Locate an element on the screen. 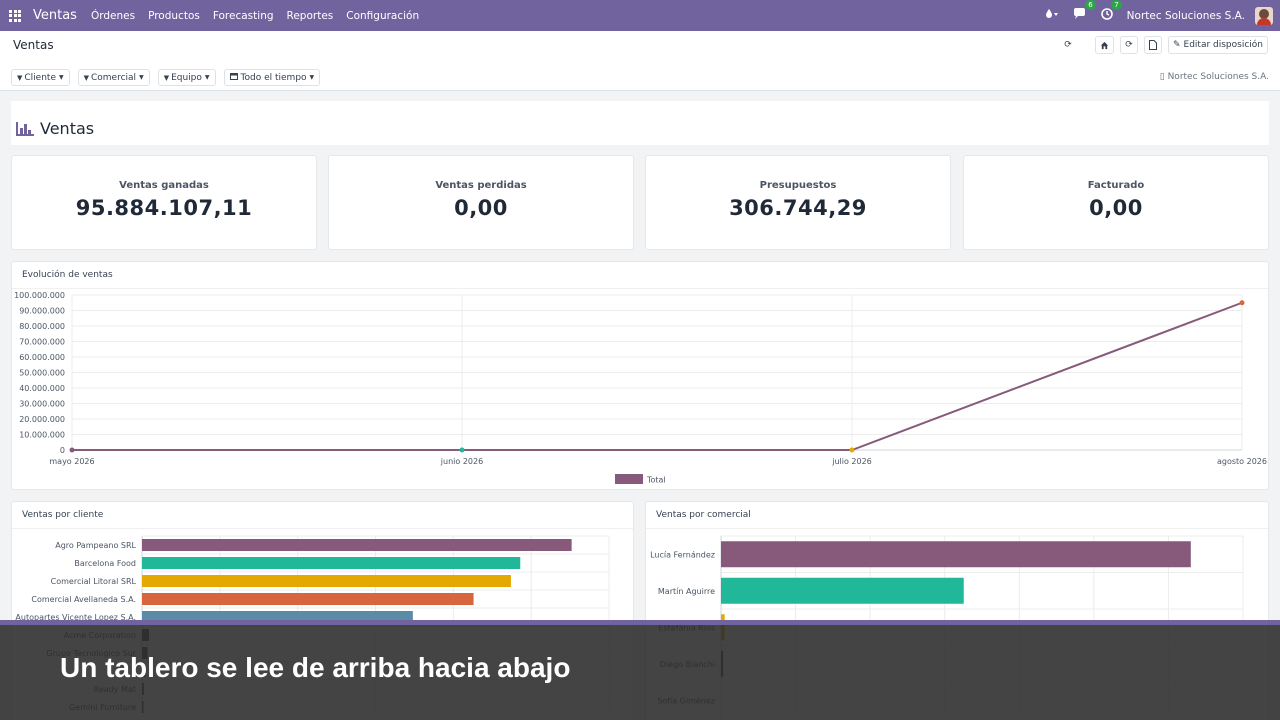  y-tick-label: 60.000.000 is located at coordinates (42, 357).